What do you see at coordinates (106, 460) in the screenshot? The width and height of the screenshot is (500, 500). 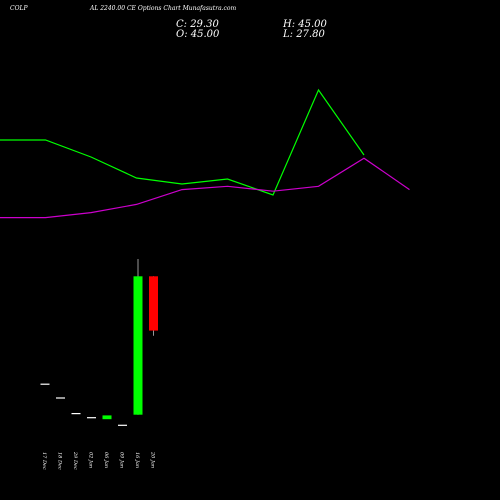 I see `x-tick-label: 06 Jan` at bounding box center [106, 460].